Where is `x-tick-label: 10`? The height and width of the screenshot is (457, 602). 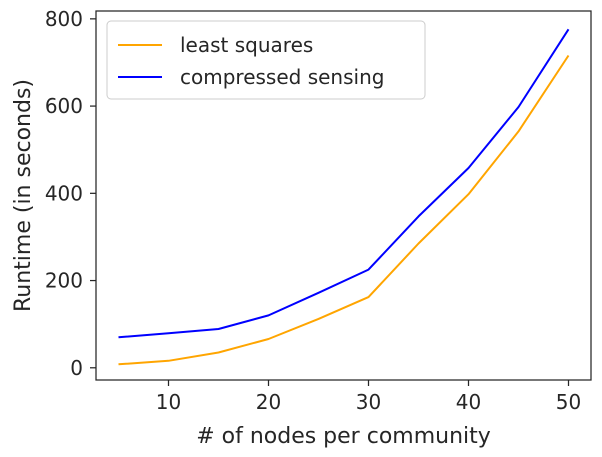
x-tick-label: 10 is located at coordinates (168, 402).